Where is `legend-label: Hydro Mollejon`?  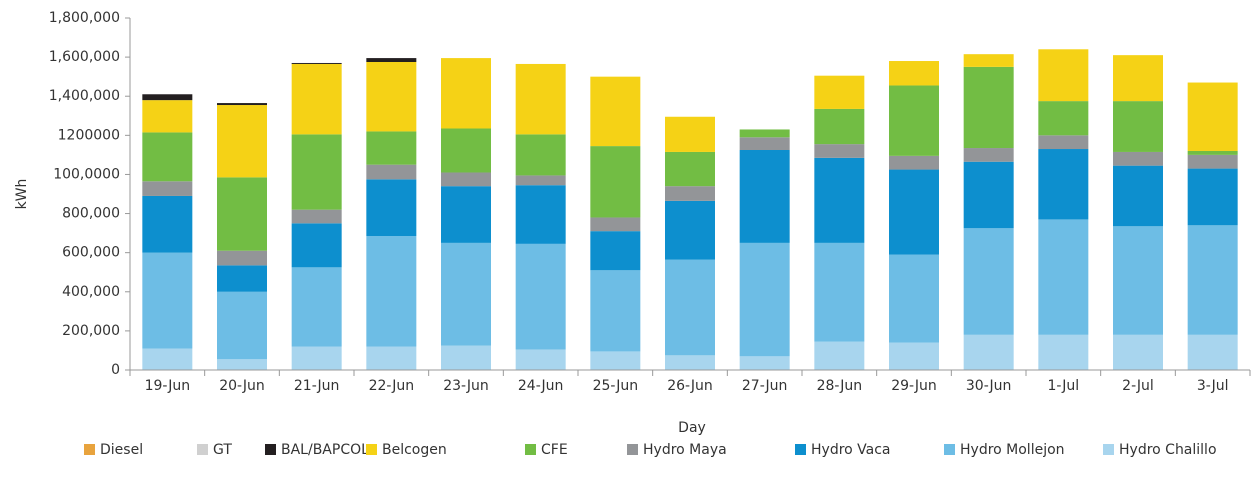 legend-label: Hydro Mollejon is located at coordinates (1012, 450).